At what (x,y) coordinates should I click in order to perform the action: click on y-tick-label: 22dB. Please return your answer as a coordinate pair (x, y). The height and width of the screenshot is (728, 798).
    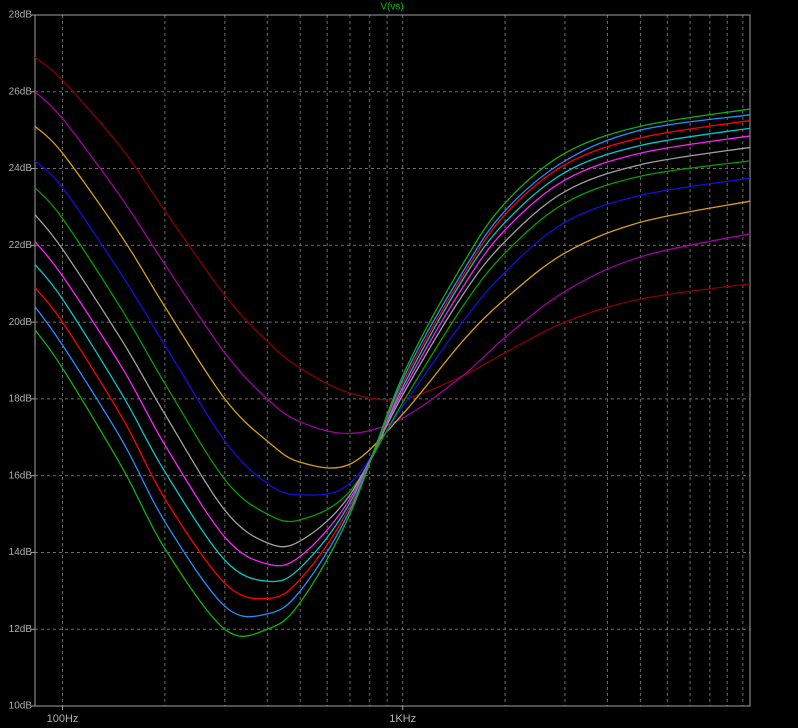
    Looking at the image, I should click on (21, 245).